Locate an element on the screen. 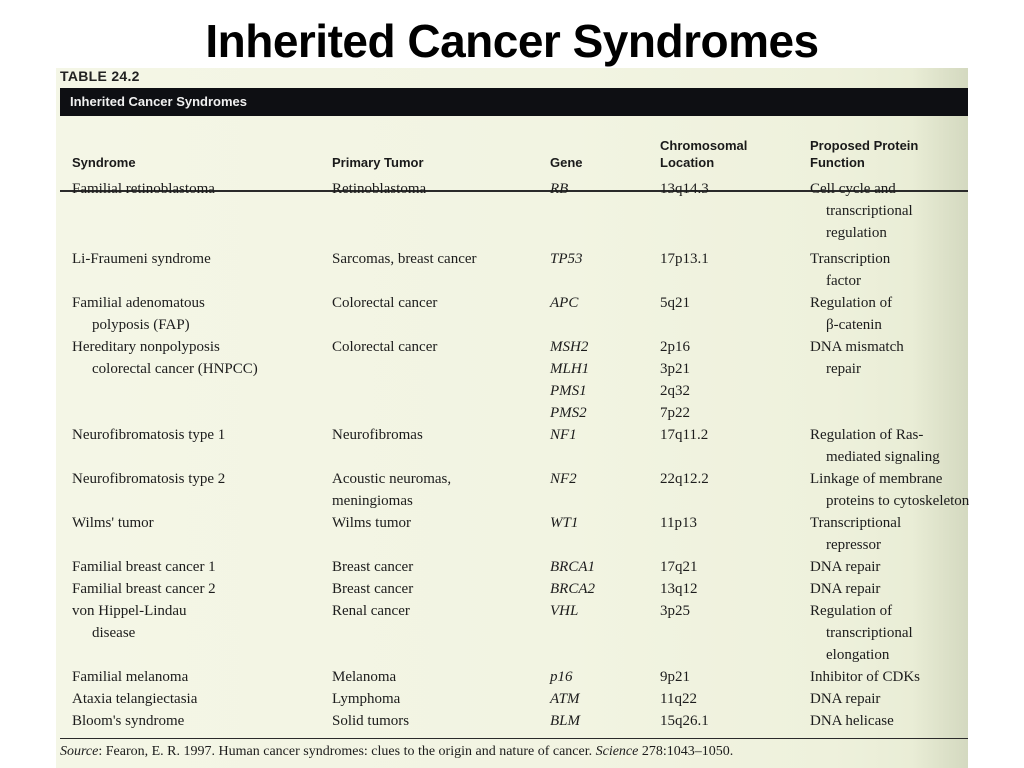 This screenshot has width=1024, height=768. gene-cell-line: ATM is located at coordinates (565, 699).